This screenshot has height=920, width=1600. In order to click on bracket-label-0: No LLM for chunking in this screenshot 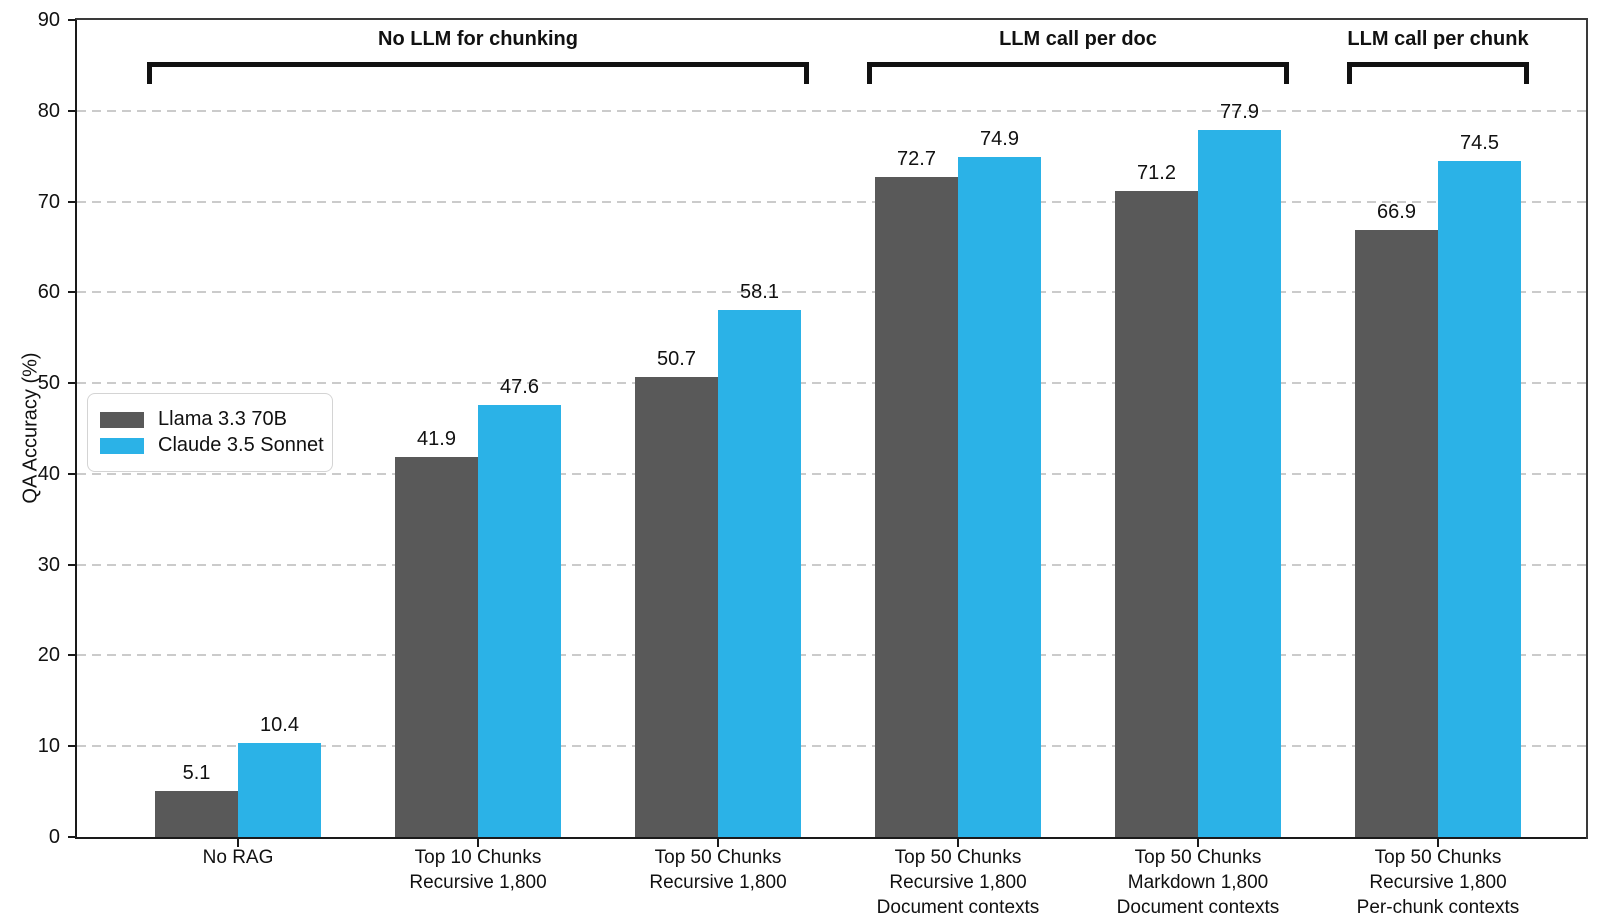, I will do `click(478, 39)`.